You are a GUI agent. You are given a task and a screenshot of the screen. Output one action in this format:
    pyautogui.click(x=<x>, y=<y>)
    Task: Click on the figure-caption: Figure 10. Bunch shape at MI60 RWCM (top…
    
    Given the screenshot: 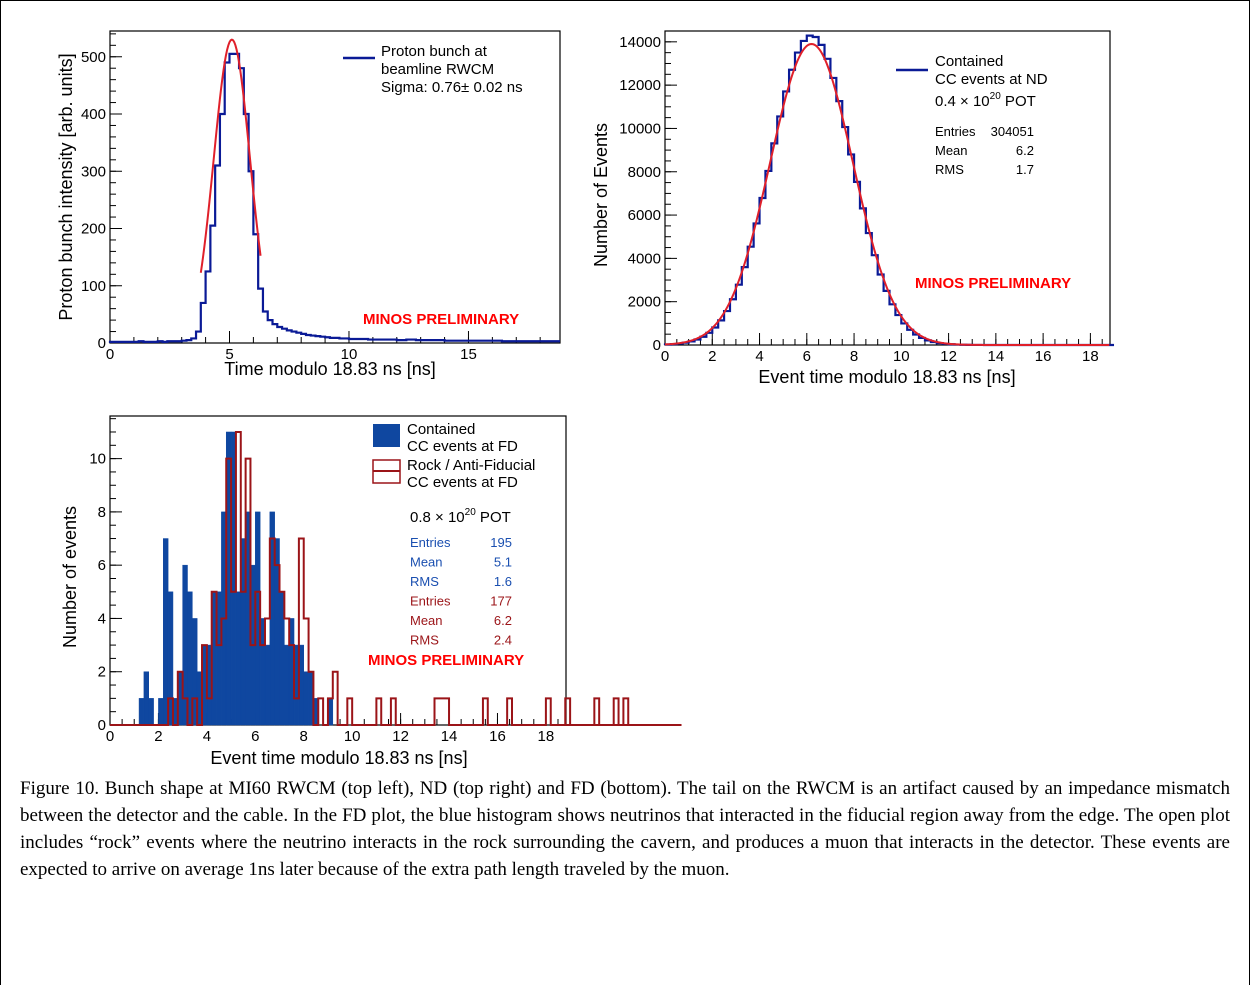 What is the action you would take?
    pyautogui.click(x=625, y=829)
    